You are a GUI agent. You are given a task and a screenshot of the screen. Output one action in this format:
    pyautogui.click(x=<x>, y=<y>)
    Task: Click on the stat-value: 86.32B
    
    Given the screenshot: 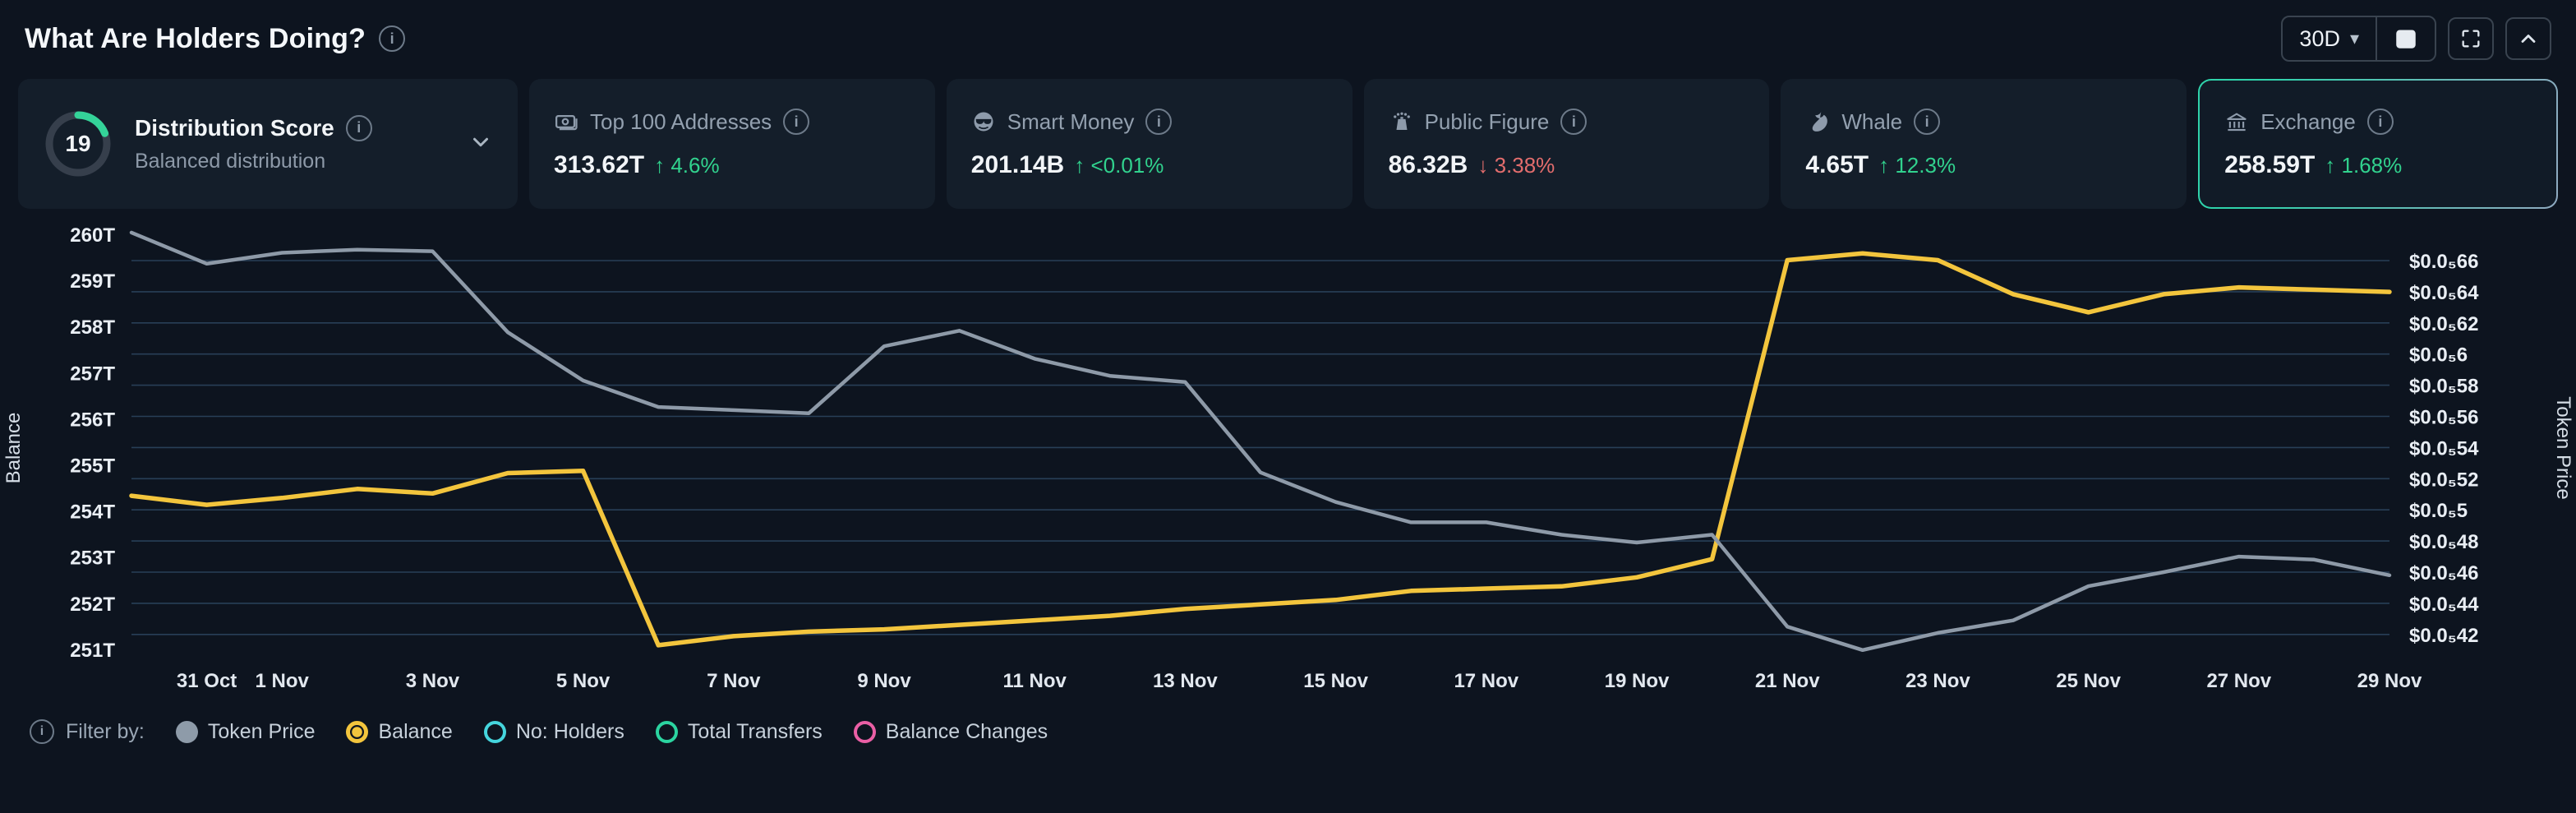 What is the action you would take?
    pyautogui.click(x=1428, y=164)
    